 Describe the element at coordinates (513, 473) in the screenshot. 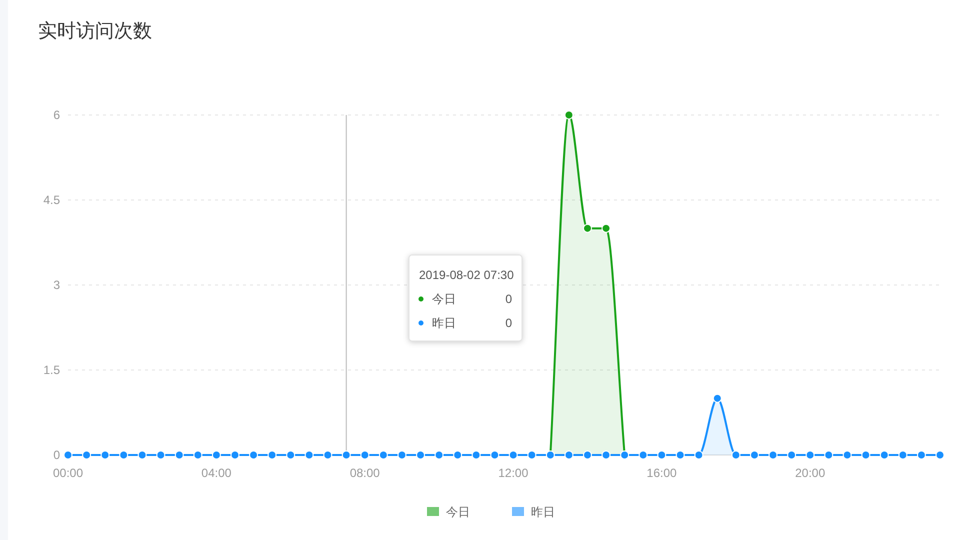

I see `x-tick-label: 12:00` at that location.